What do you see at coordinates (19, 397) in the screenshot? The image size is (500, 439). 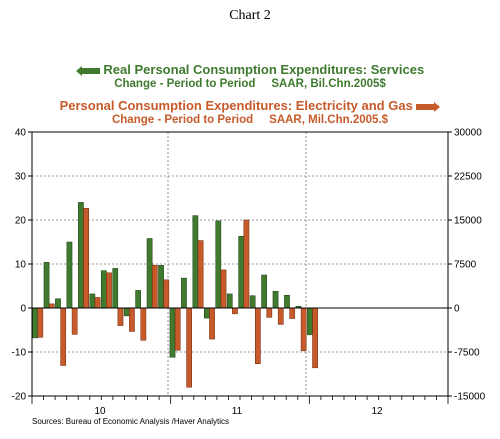 I see `left-tick-label: -20` at bounding box center [19, 397].